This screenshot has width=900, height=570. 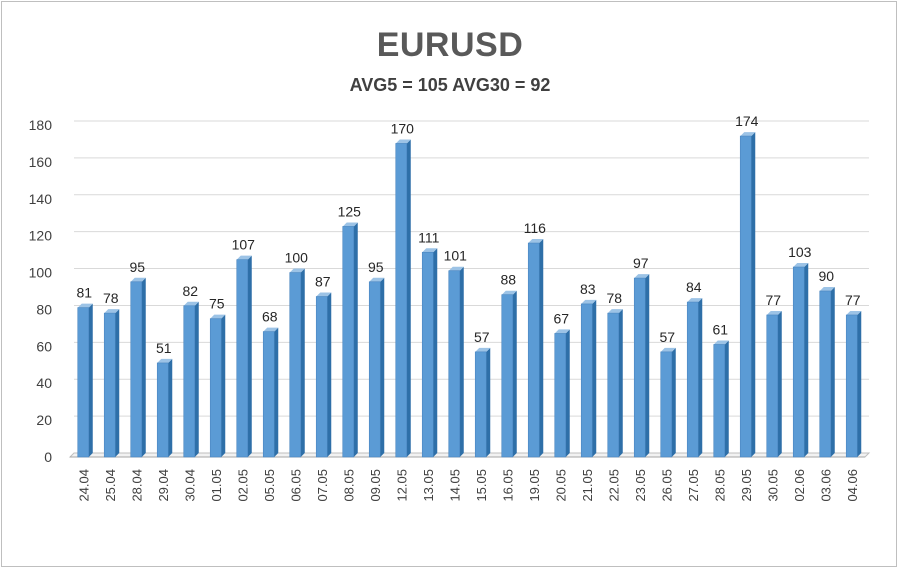 I want to click on x-tick-label: 05.05, so click(x=269, y=485).